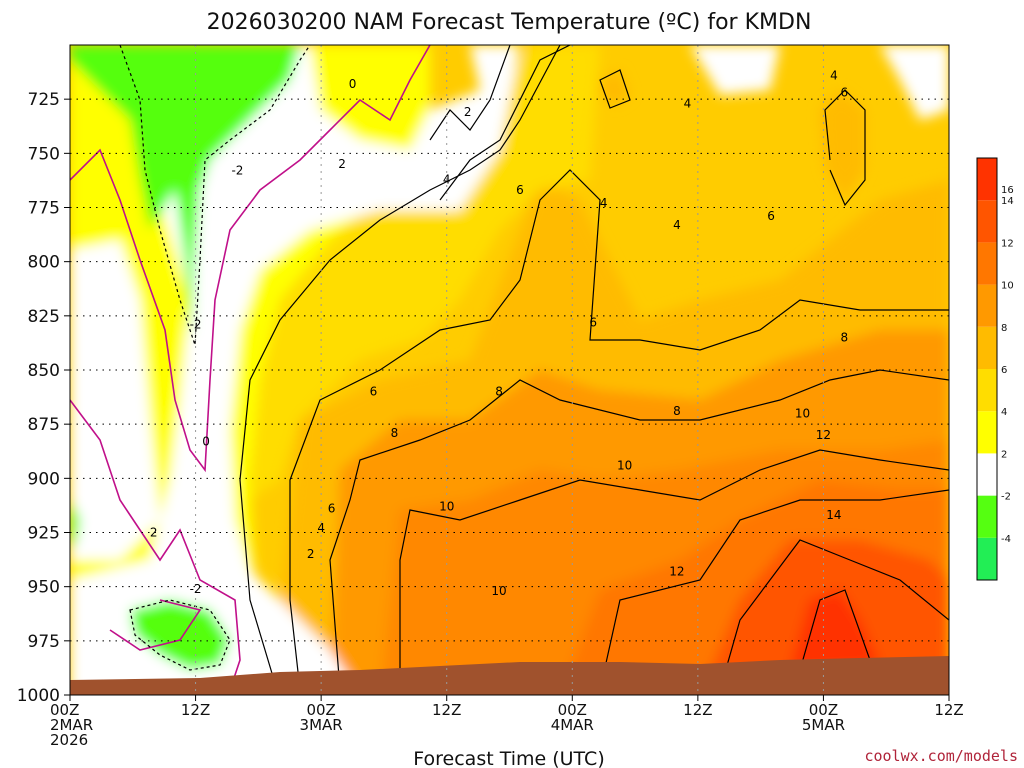  Describe the element at coordinates (572, 725) in the screenshot. I see `x-tick-label: 4MAR` at that location.